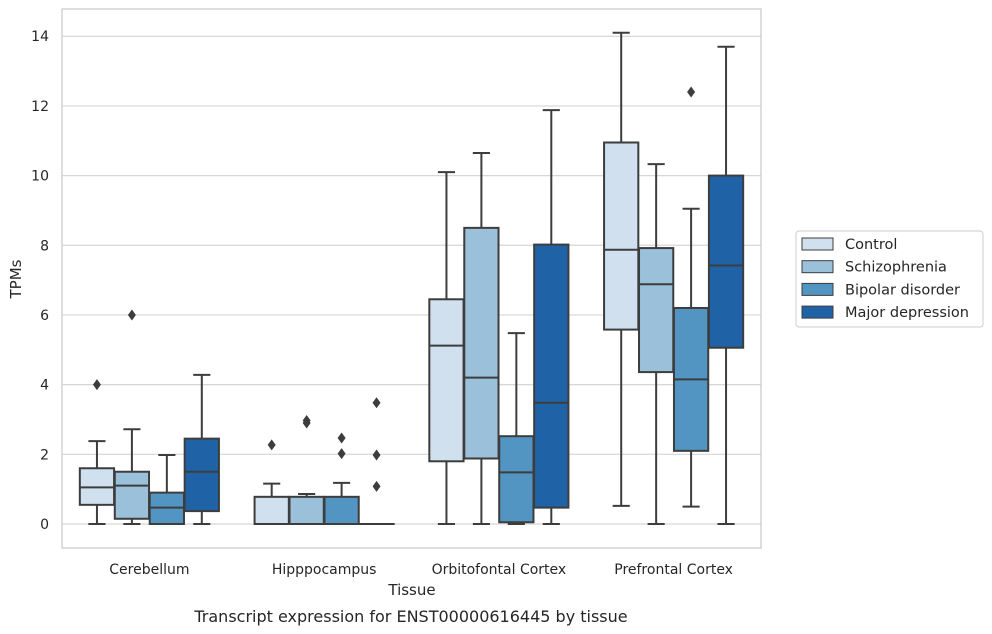 The height and width of the screenshot is (634, 992). I want to click on y-tick-label: 6, so click(44, 316).